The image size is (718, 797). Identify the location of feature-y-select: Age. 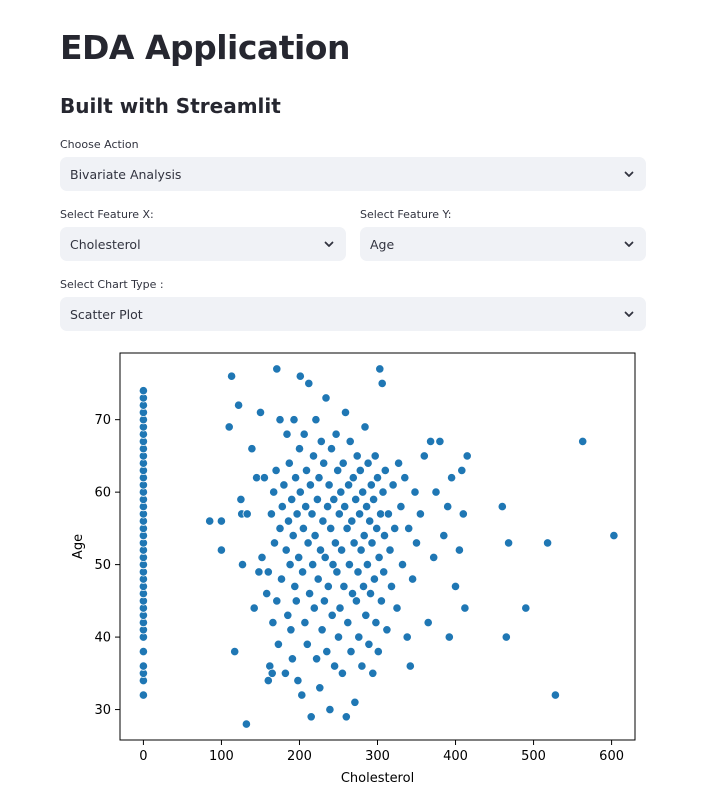
(503, 244).